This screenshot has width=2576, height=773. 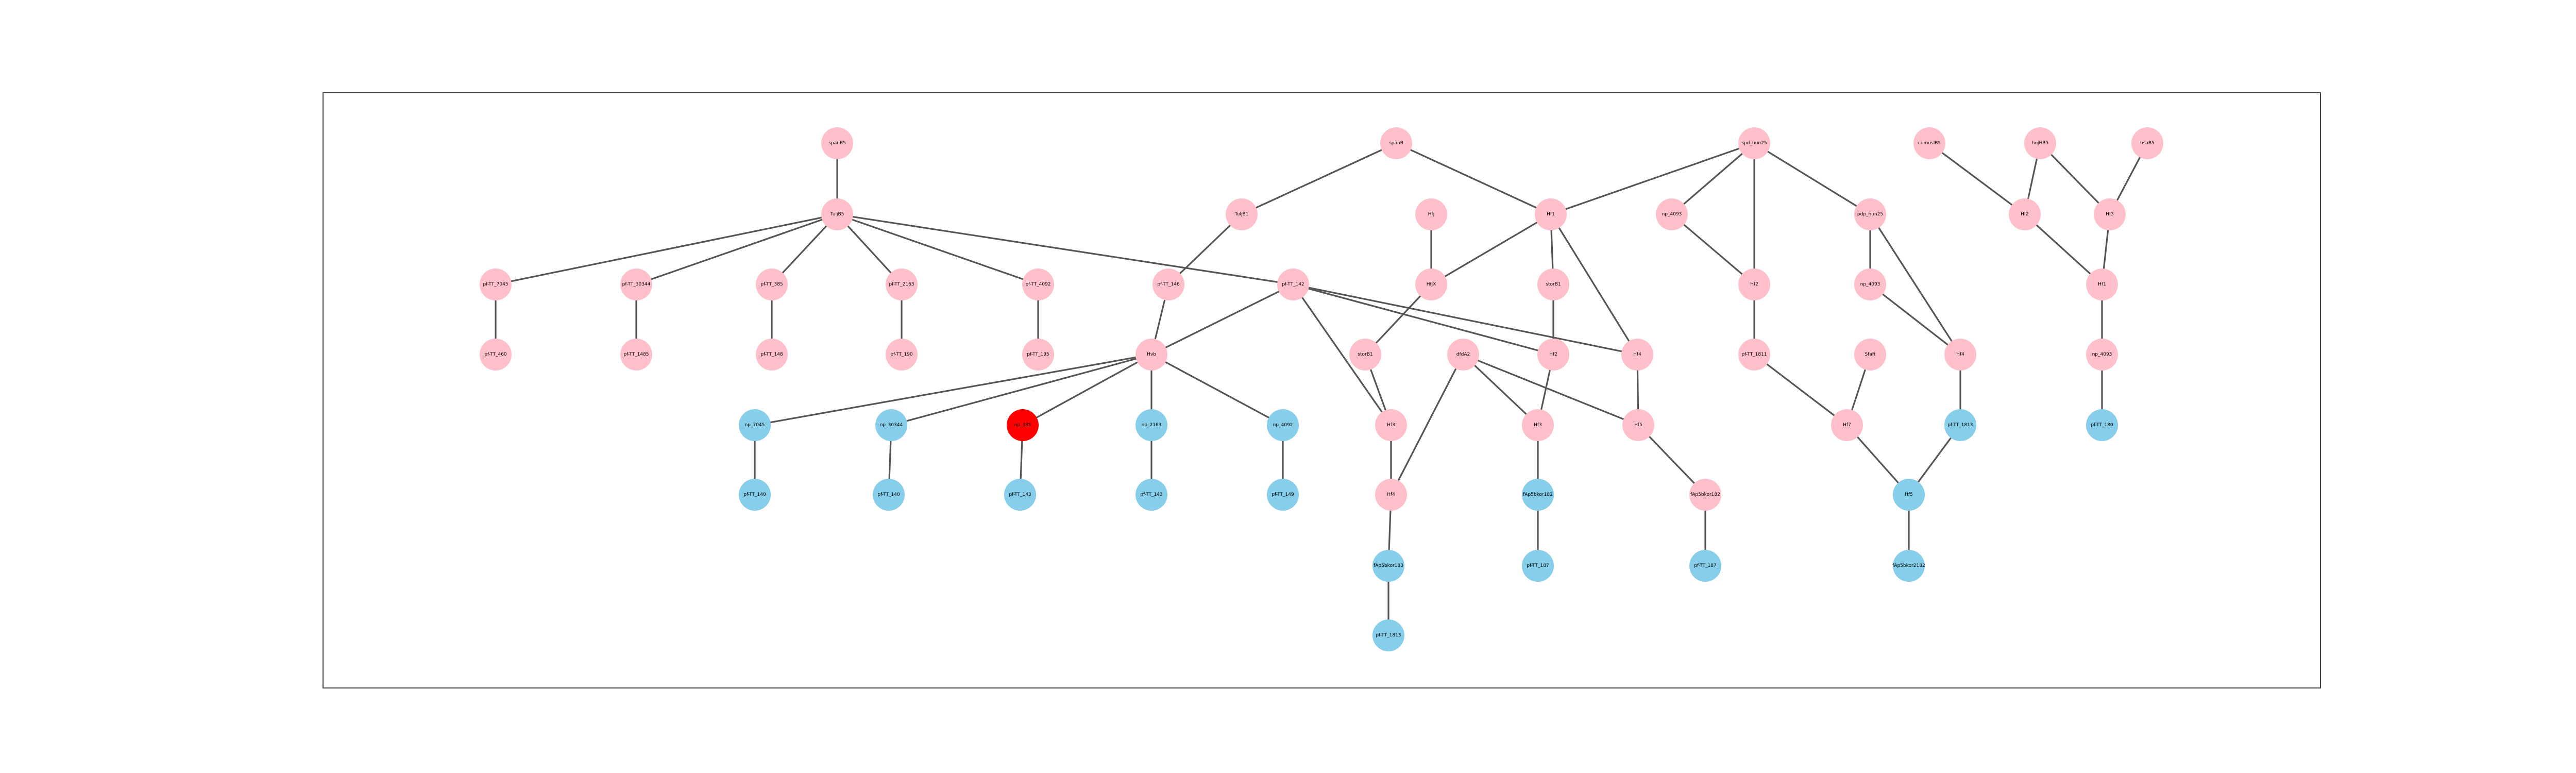 I want to click on graph-node: Hf5, so click(x=1638, y=425).